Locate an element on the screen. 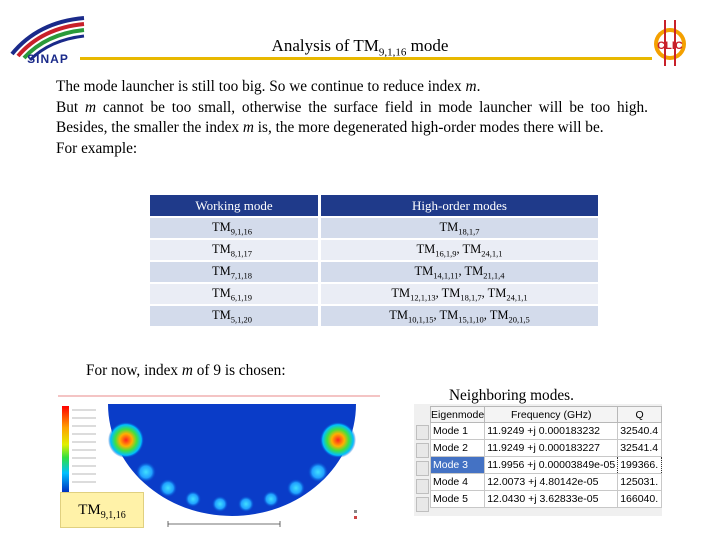  page-title: Analysis of TM9,1,16 mode is located at coordinates (360, 47).